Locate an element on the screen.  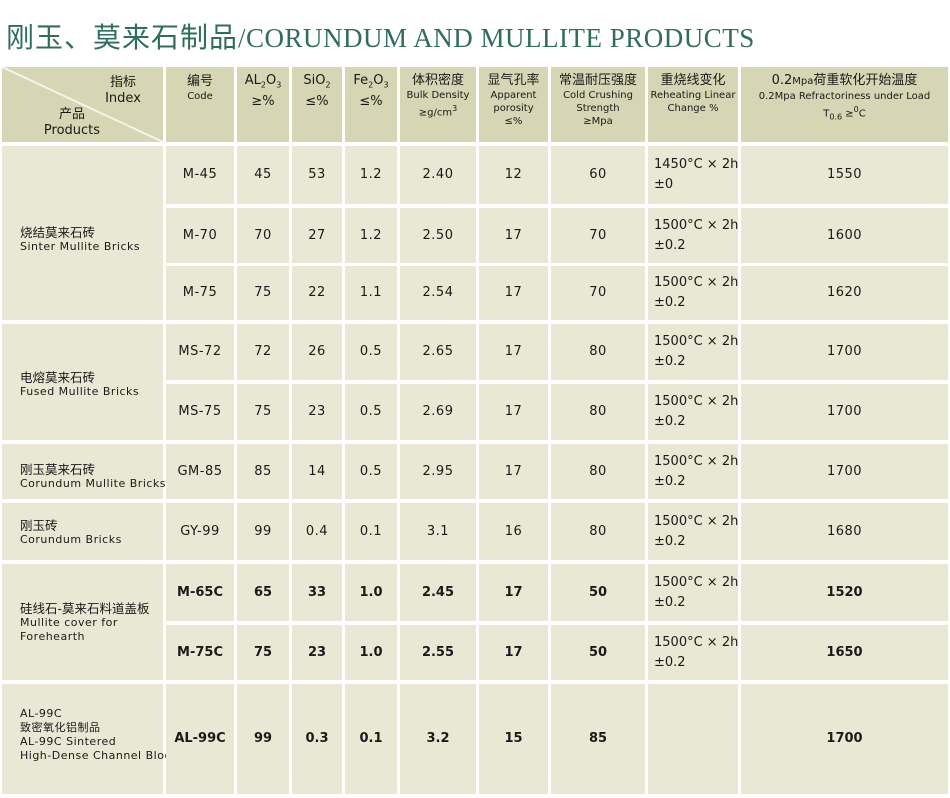
header-al2o3-label: AL2O3 is located at coordinates (263, 81).